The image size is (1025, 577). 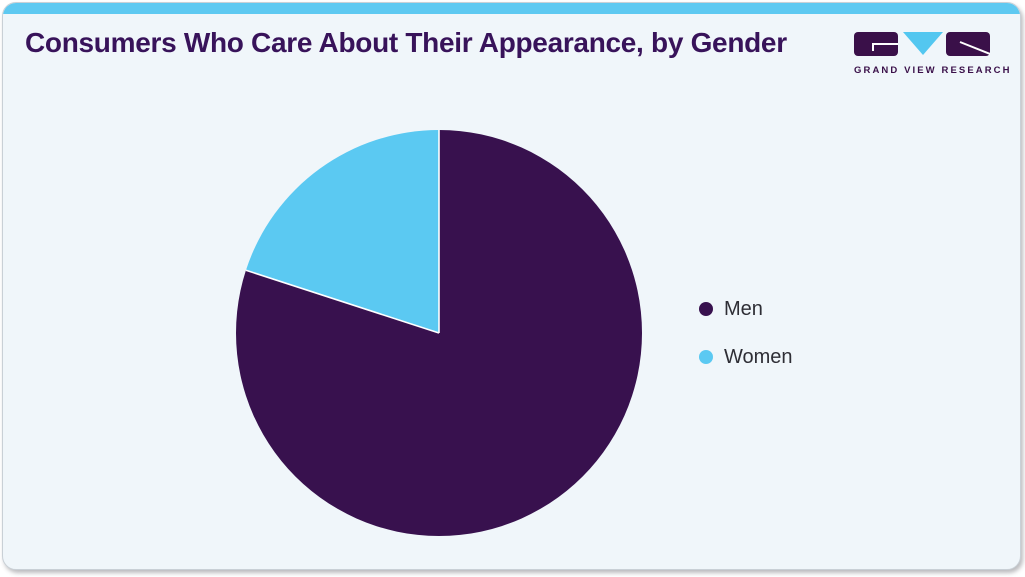 I want to click on legend-item-women: Women, so click(x=746, y=357).